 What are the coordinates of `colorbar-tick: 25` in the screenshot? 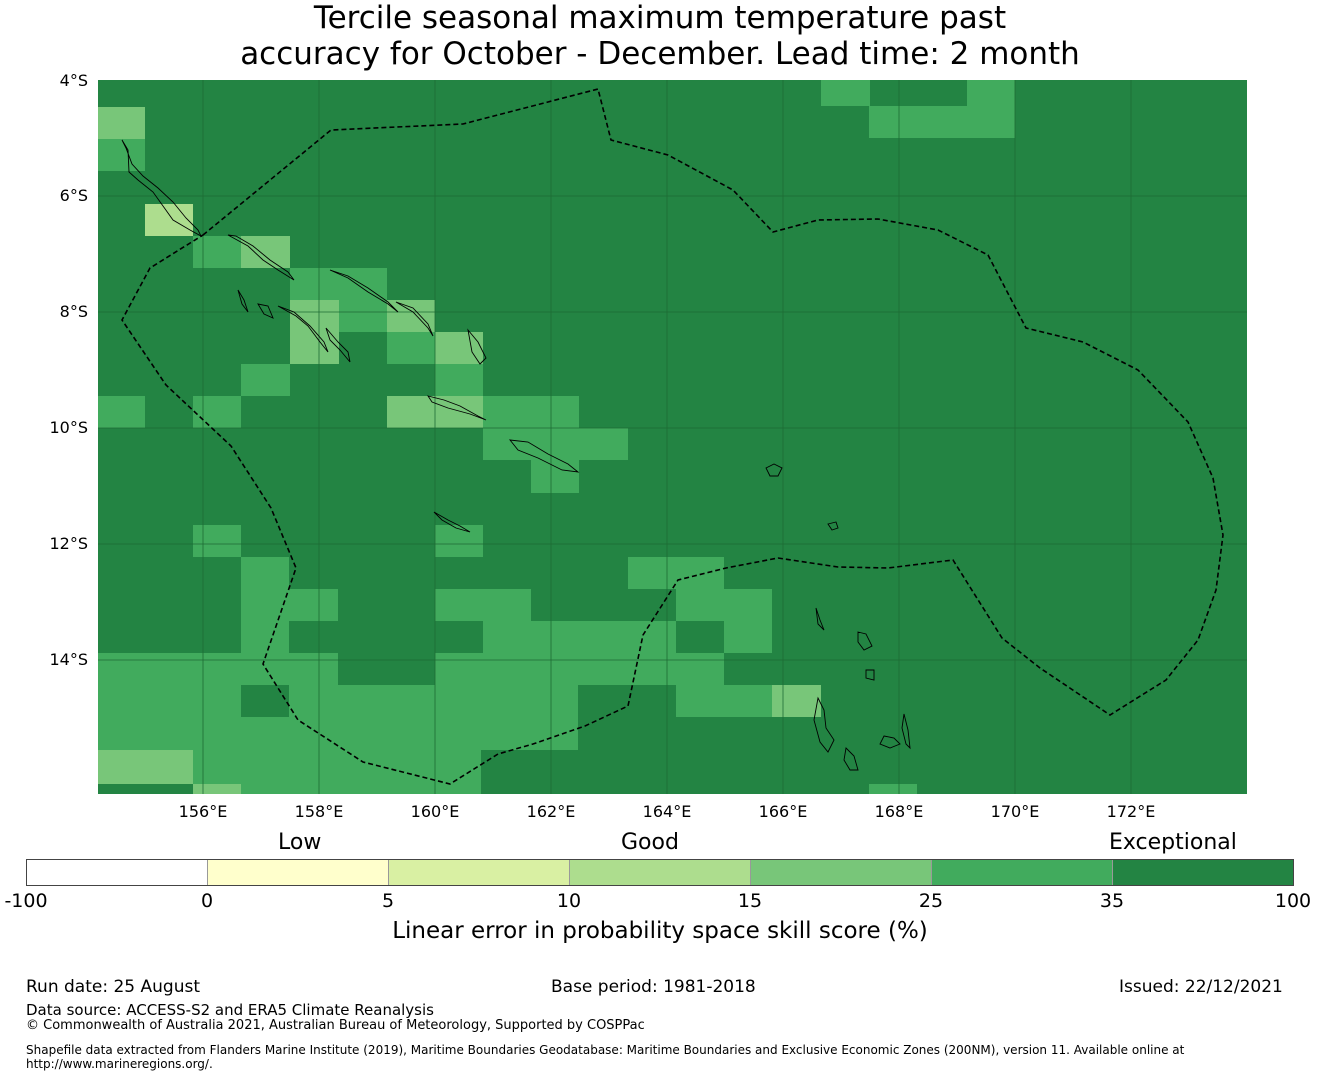 It's located at (931, 901).